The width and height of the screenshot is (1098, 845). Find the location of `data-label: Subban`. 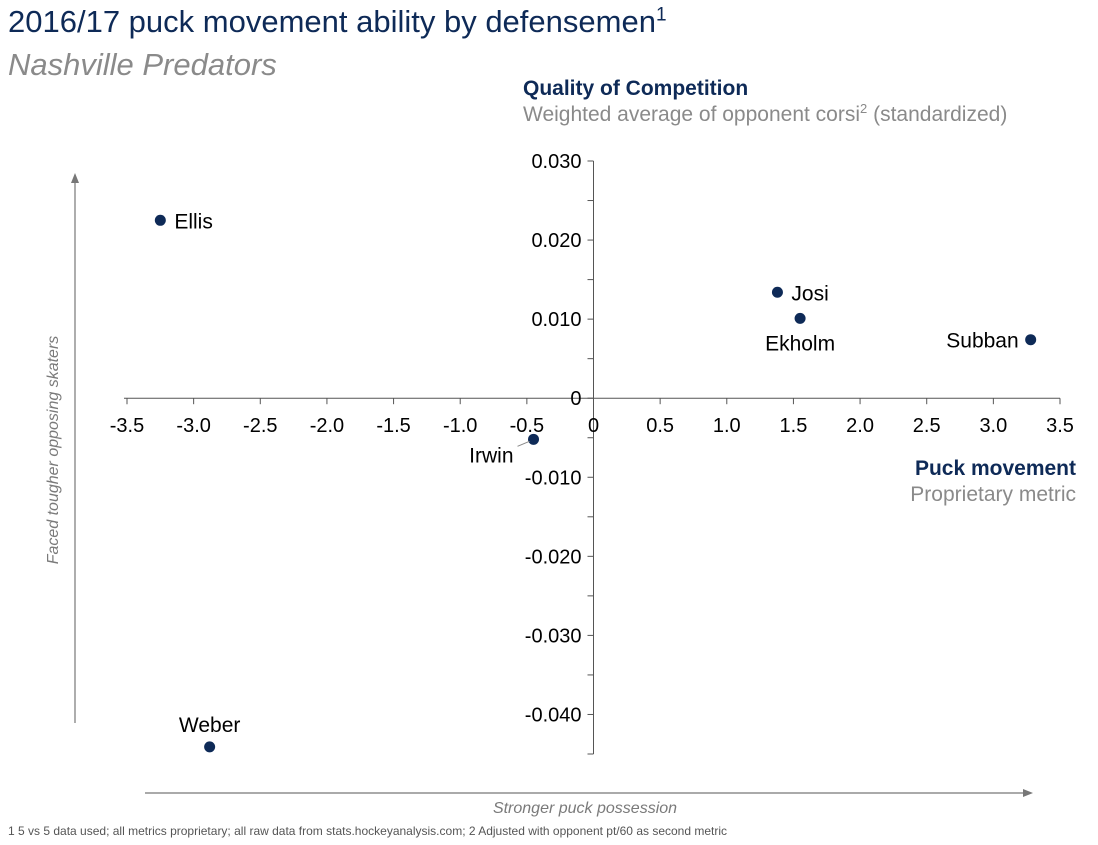

data-label: Subban is located at coordinates (982, 341).